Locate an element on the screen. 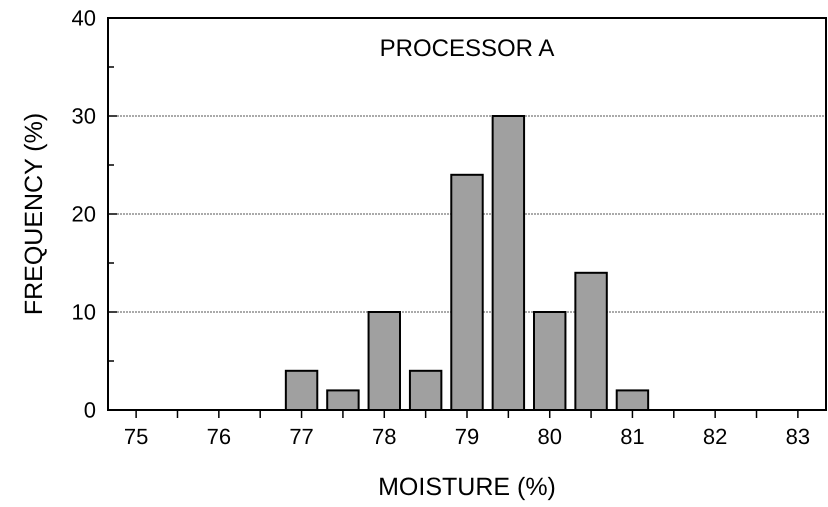  y-tick-label: 20 is located at coordinates (84, 214).